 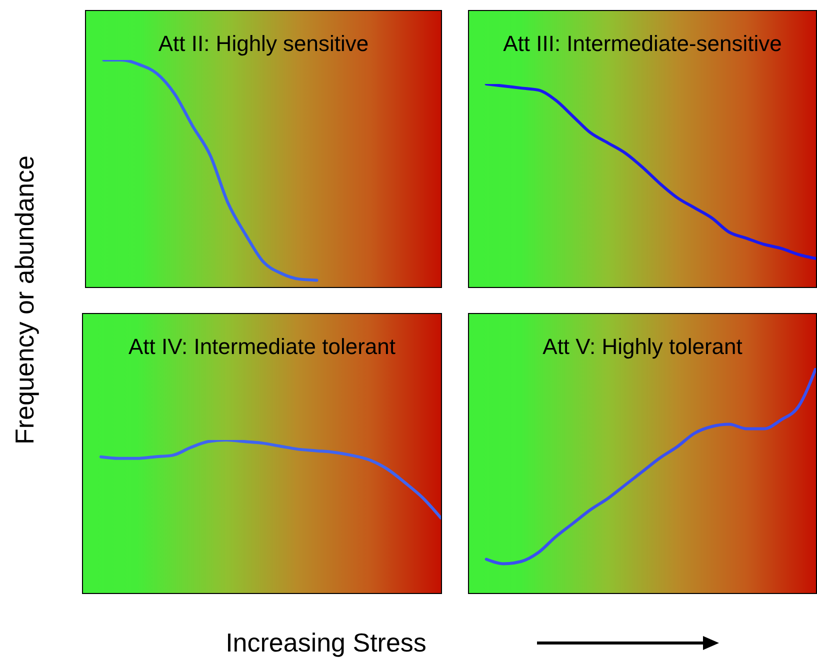 What do you see at coordinates (326, 643) in the screenshot?
I see `x-axis-title: Increasing Stress` at bounding box center [326, 643].